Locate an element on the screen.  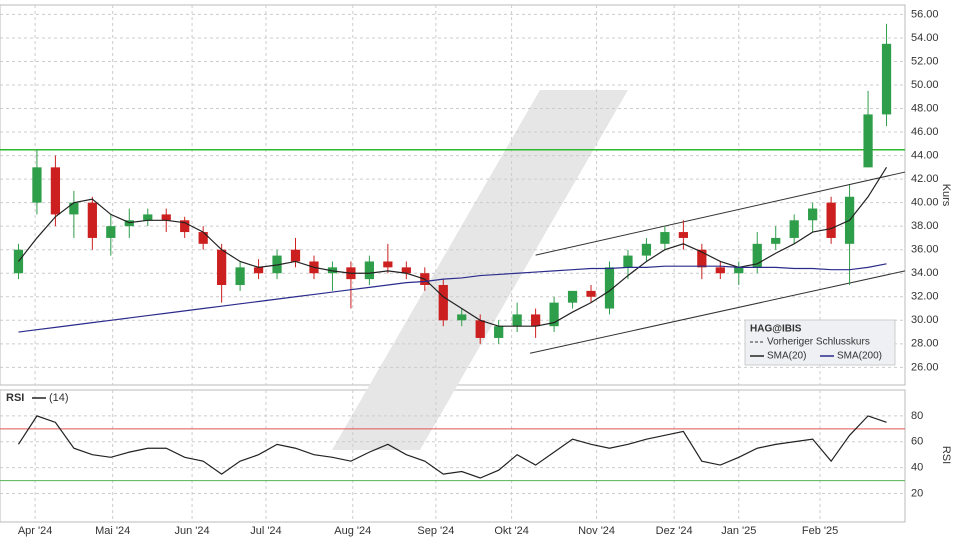
y-tick-label: 50.00 is located at coordinates (925, 85).